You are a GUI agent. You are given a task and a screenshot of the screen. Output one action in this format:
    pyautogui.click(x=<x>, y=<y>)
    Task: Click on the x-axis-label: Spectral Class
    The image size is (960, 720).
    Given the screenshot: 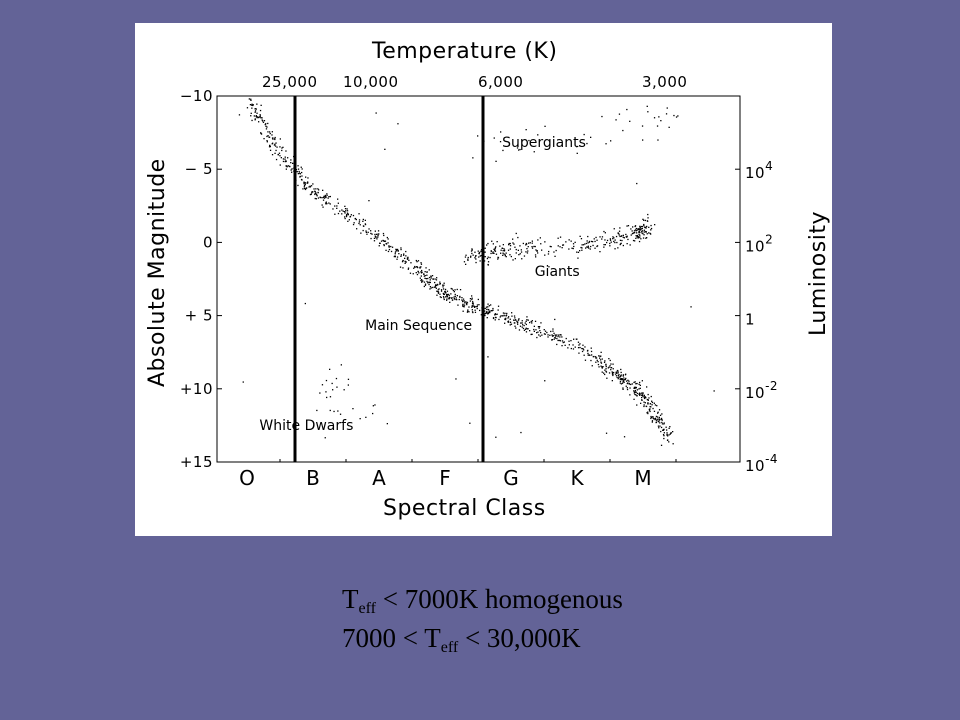 What is the action you would take?
    pyautogui.click(x=464, y=508)
    